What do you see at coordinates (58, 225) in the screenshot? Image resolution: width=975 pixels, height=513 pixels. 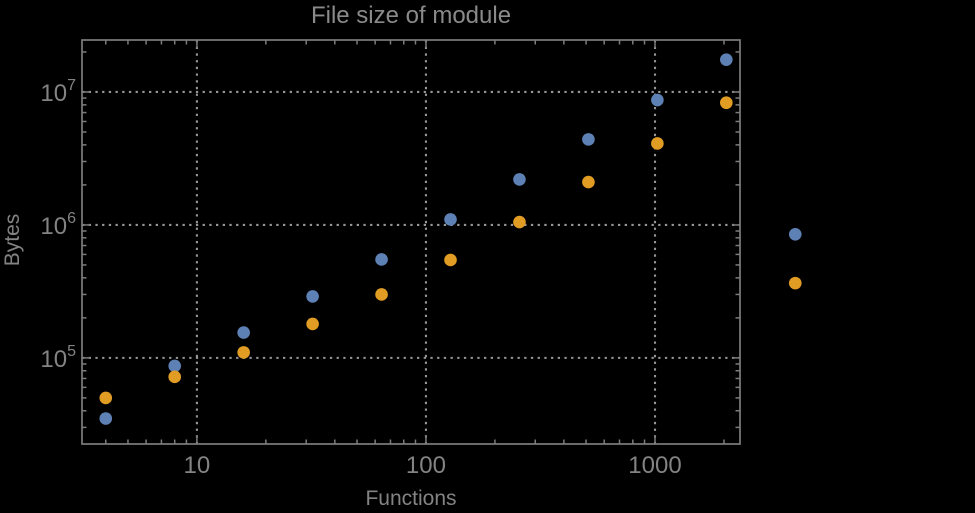 I see `y-tick-label: 10⁶` at bounding box center [58, 225].